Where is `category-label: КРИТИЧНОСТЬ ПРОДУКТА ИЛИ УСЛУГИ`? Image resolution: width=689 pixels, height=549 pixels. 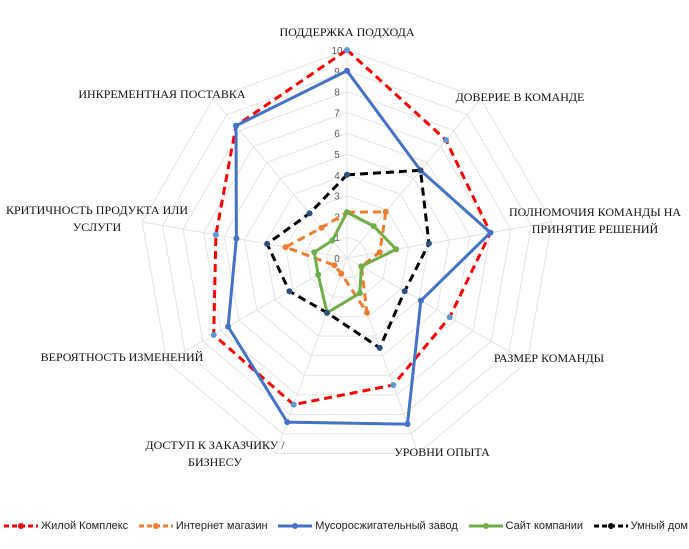
category-label: КРИТИЧНОСТЬ ПРОДУКТА ИЛИ УСЛУГИ is located at coordinates (97, 218).